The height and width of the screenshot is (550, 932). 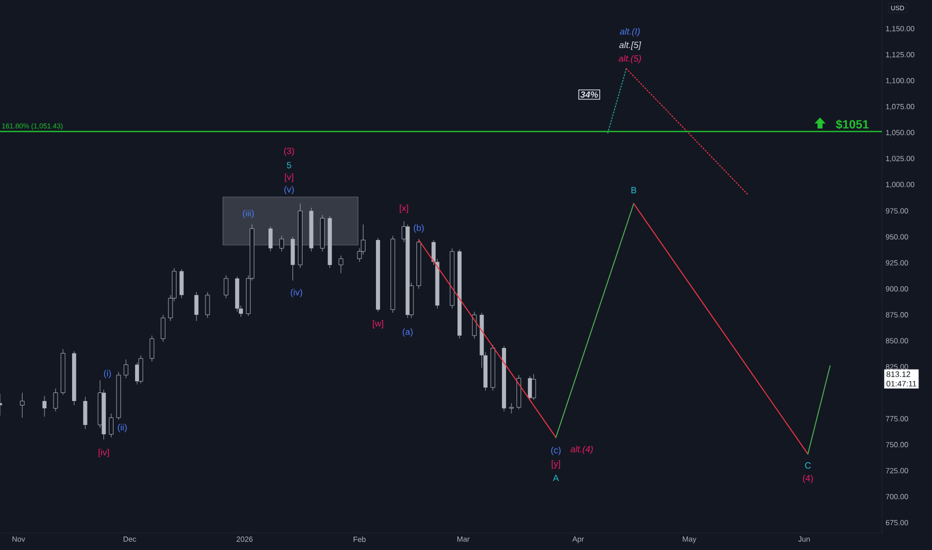 What do you see at coordinates (807, 479) in the screenshot?
I see `annotation: (4)` at bounding box center [807, 479].